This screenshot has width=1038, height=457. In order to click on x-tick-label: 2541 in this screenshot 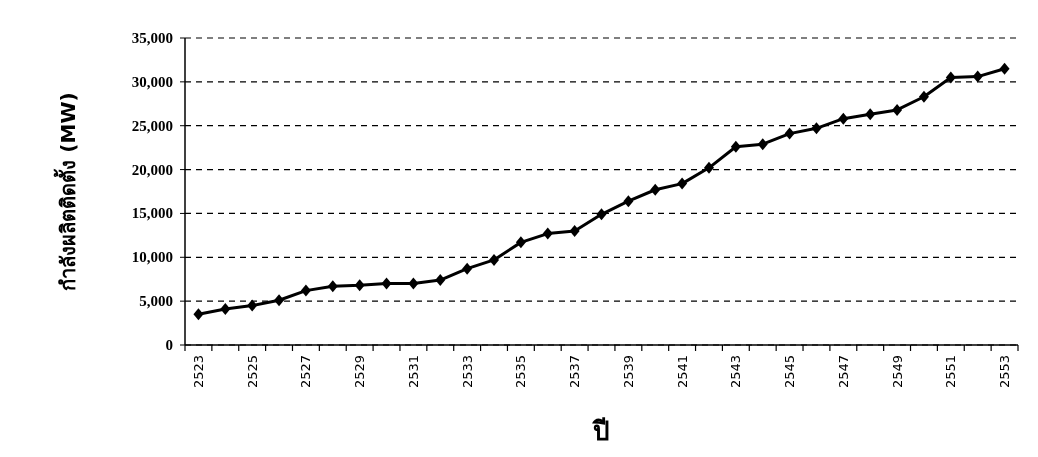, I will do `click(682, 372)`.